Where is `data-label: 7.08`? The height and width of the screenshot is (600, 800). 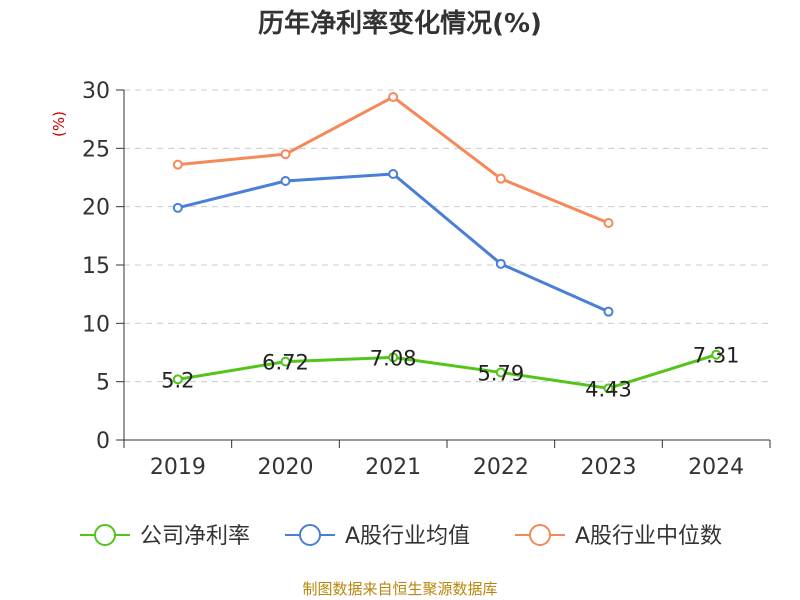
data-label: 7.08 is located at coordinates (393, 358).